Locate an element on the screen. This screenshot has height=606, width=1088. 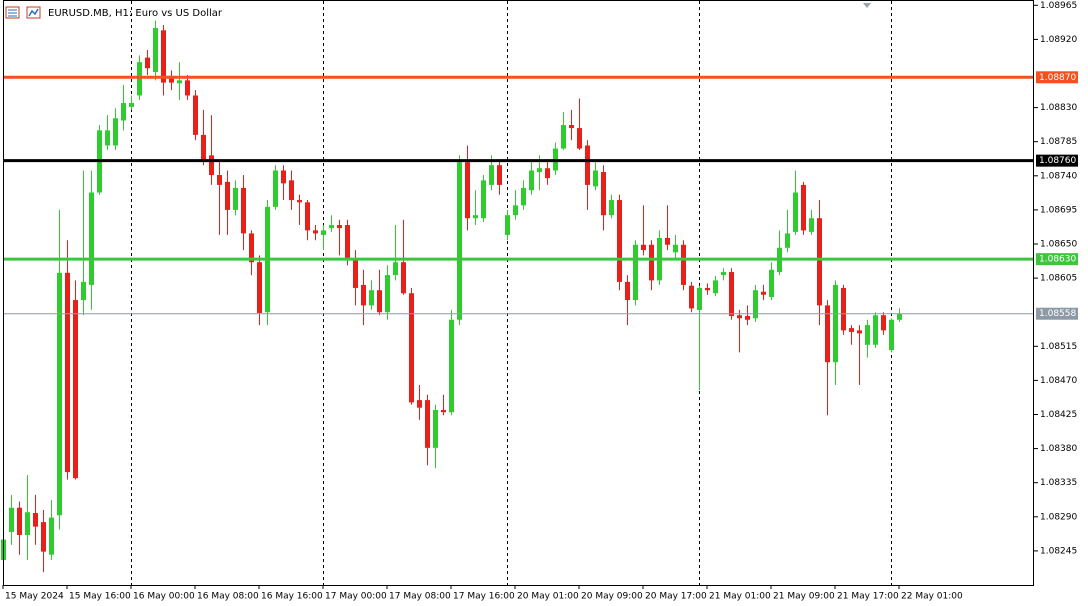
x-tick-label: 15 May 16:00 is located at coordinates (100, 597).